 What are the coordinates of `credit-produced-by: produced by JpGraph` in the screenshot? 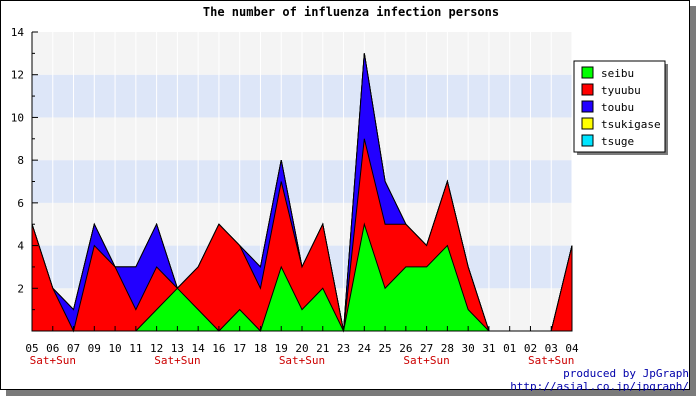 It's located at (626, 373).